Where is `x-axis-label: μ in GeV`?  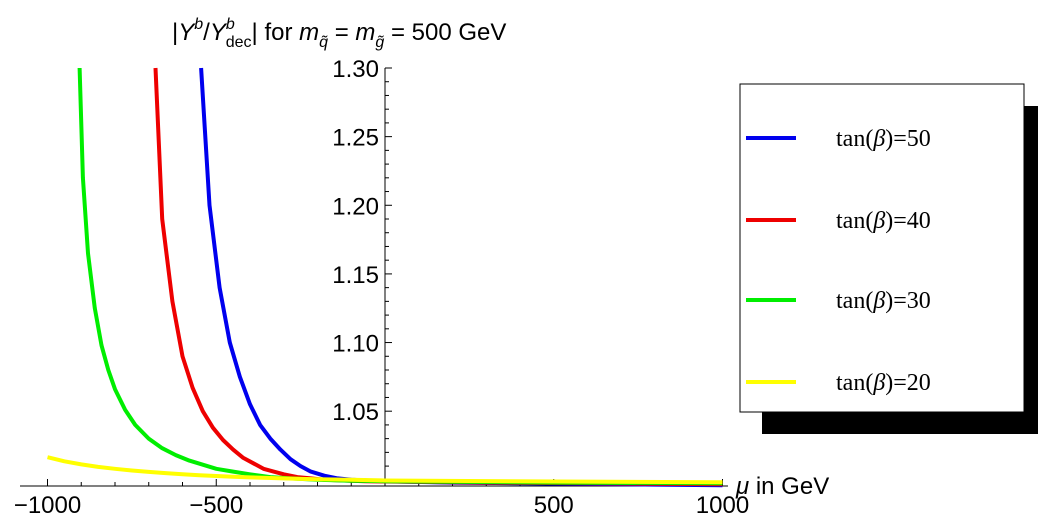 x-axis-label: μ in GeV is located at coordinates (782, 486).